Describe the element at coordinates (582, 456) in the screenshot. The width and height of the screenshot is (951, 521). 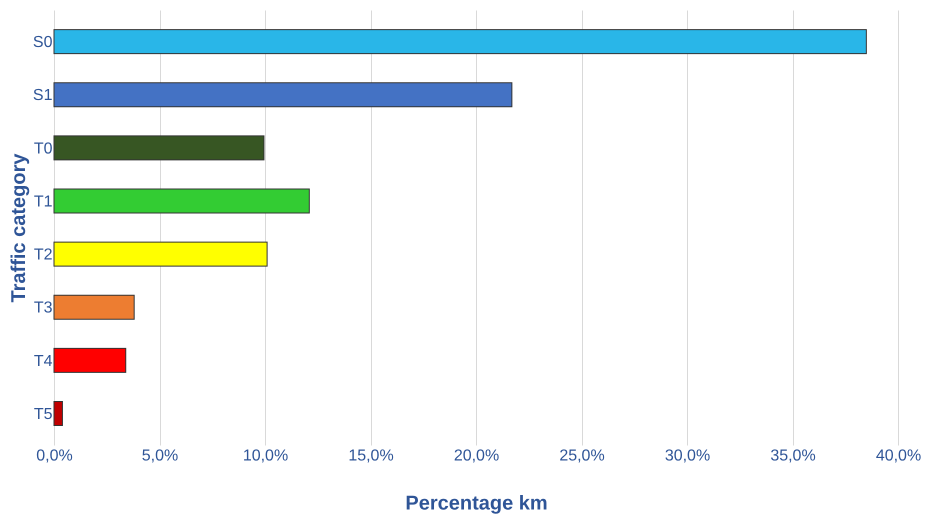
I see `x-tick-label: 25,0%` at that location.